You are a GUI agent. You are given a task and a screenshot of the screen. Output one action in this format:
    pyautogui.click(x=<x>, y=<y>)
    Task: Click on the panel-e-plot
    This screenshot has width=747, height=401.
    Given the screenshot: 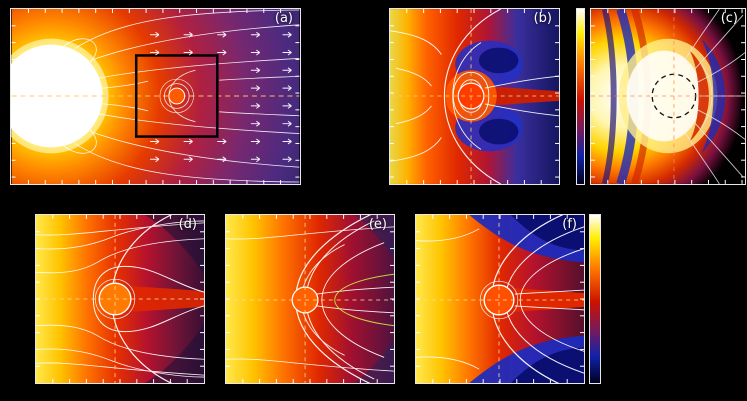 What is the action you would take?
    pyautogui.click(x=310, y=299)
    